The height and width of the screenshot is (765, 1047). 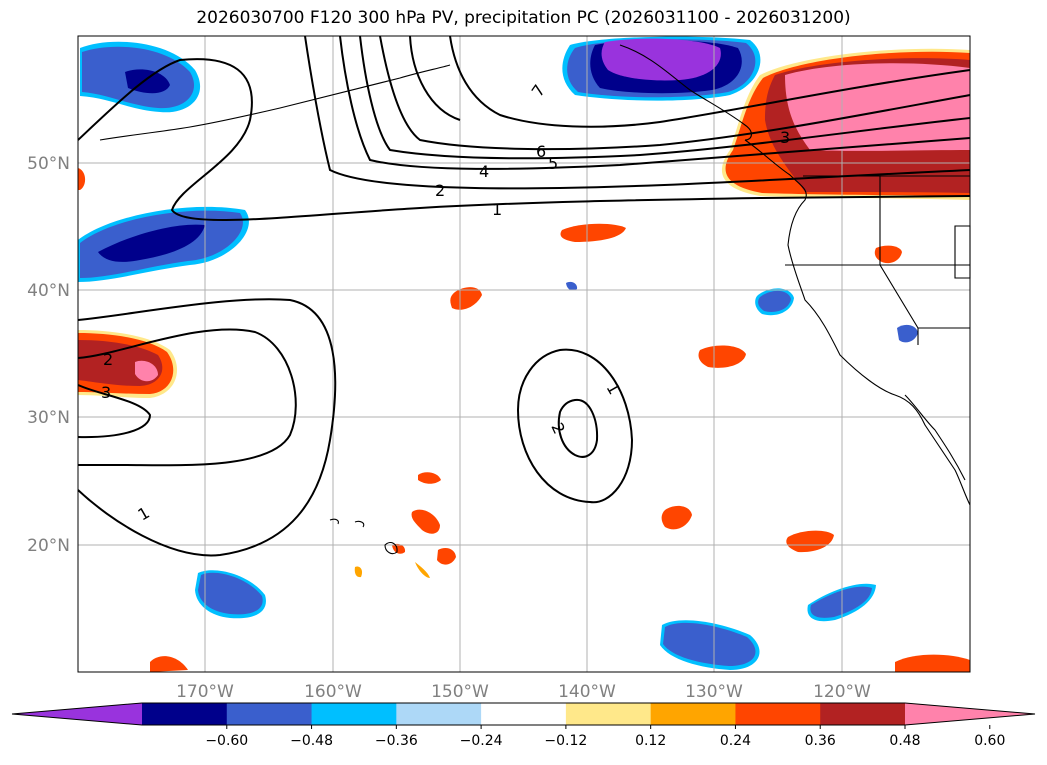 What do you see at coordinates (333, 692) in the screenshot?
I see `lon-label: 160°W` at bounding box center [333, 692].